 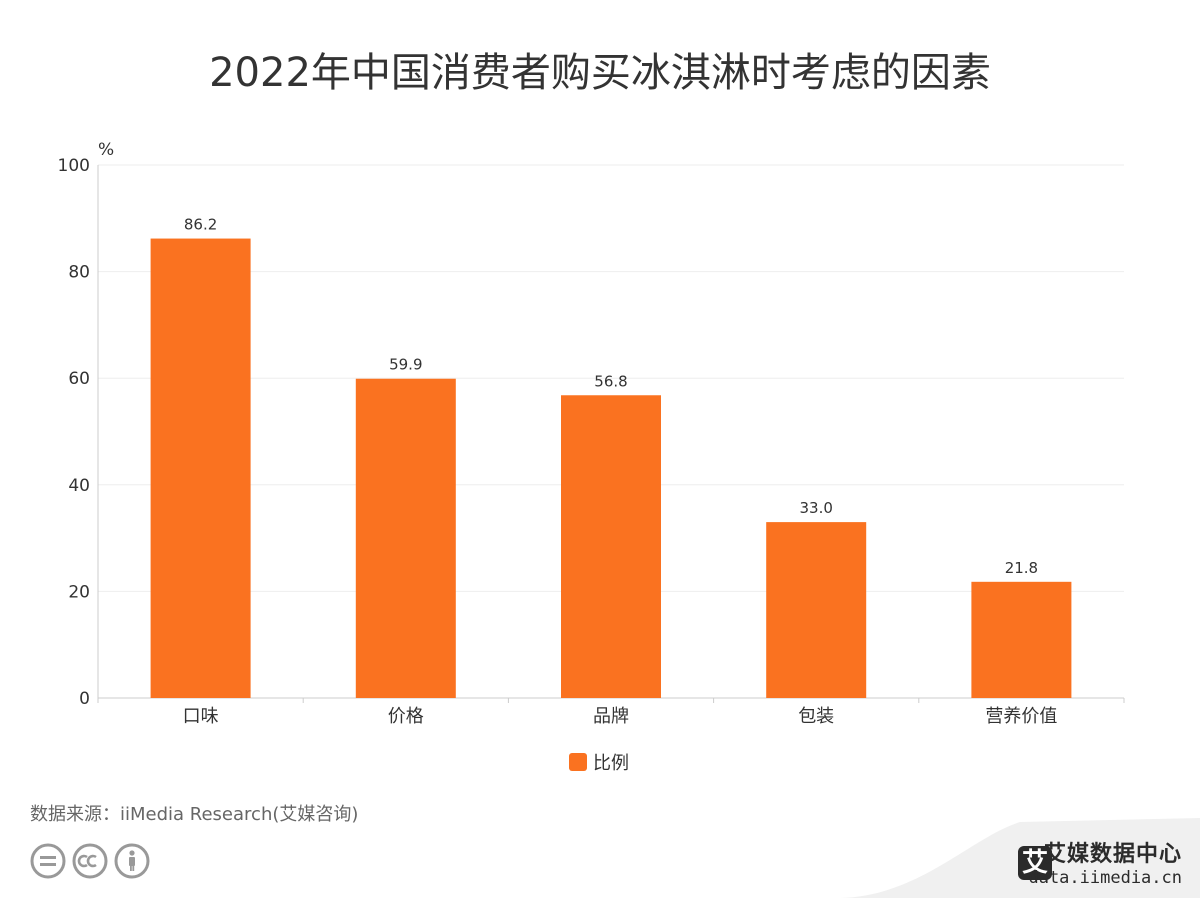 What do you see at coordinates (48, 861) in the screenshot?
I see `equals-circle-icon` at bounding box center [48, 861].